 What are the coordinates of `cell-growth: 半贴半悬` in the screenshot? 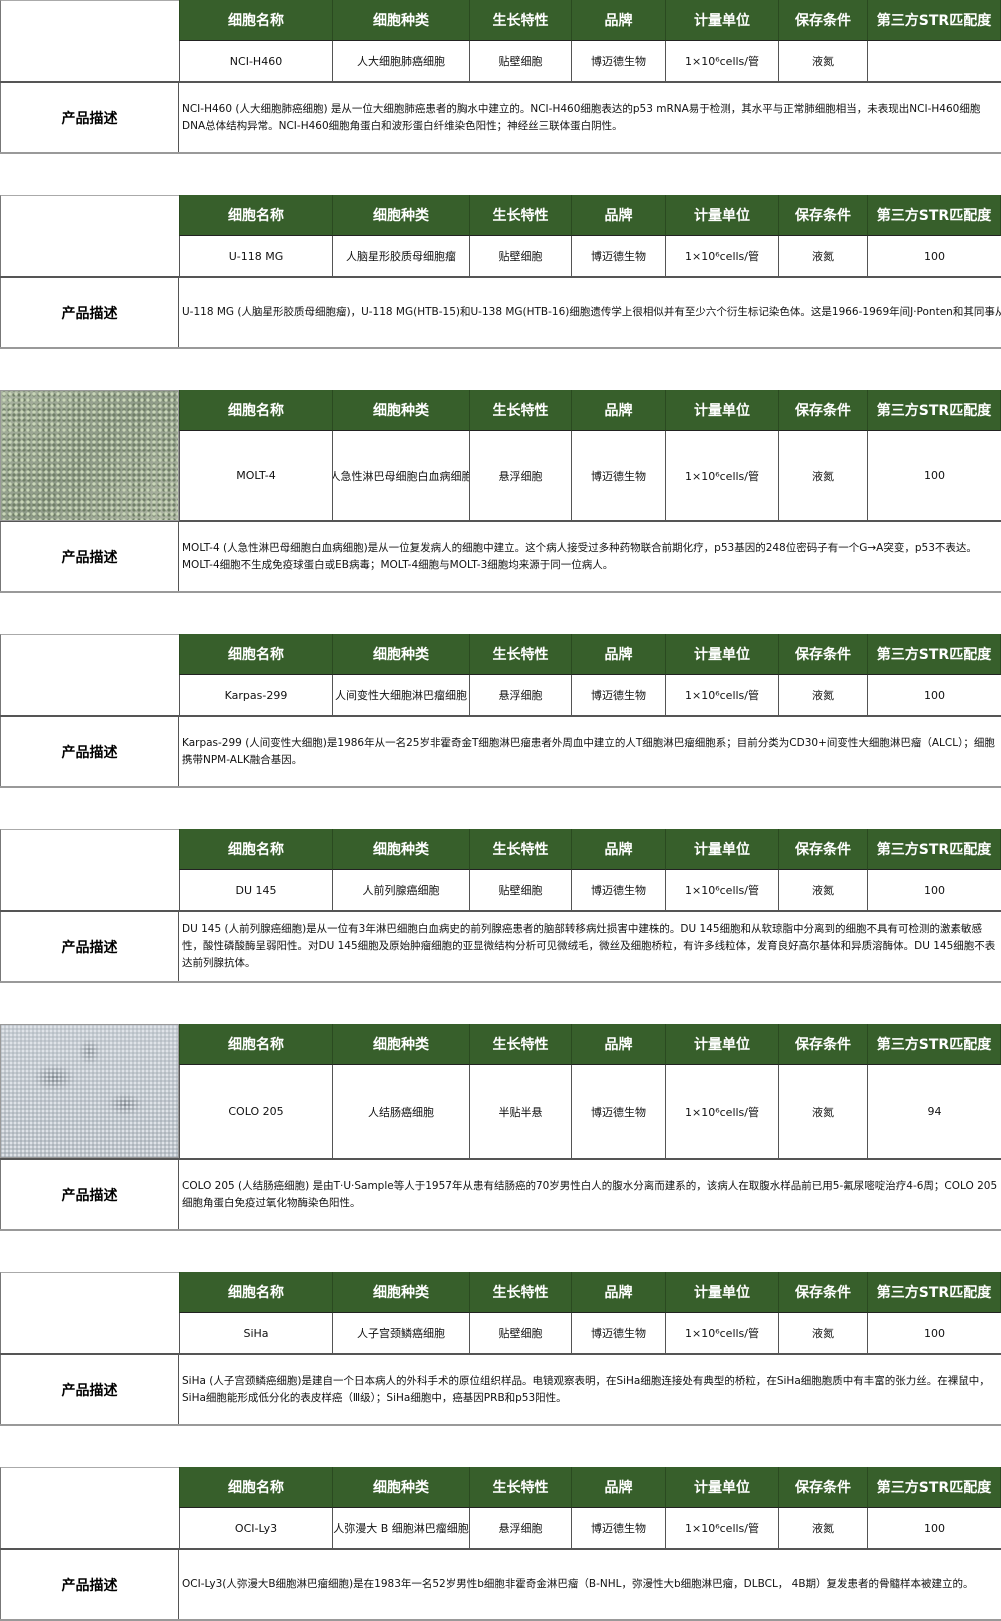 It's located at (521, 1111).